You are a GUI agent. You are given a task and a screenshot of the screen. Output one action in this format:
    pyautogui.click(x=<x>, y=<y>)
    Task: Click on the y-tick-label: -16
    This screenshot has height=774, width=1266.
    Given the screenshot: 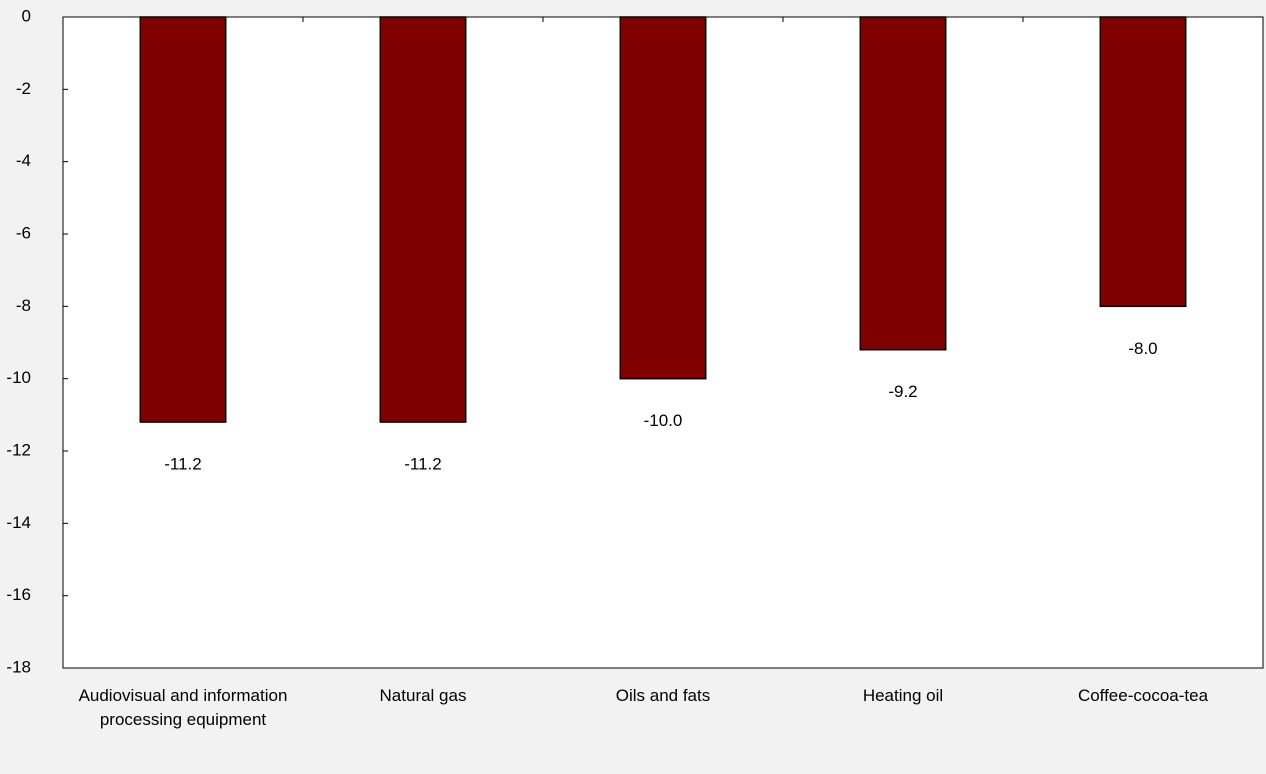 What is the action you would take?
    pyautogui.click(x=18, y=594)
    